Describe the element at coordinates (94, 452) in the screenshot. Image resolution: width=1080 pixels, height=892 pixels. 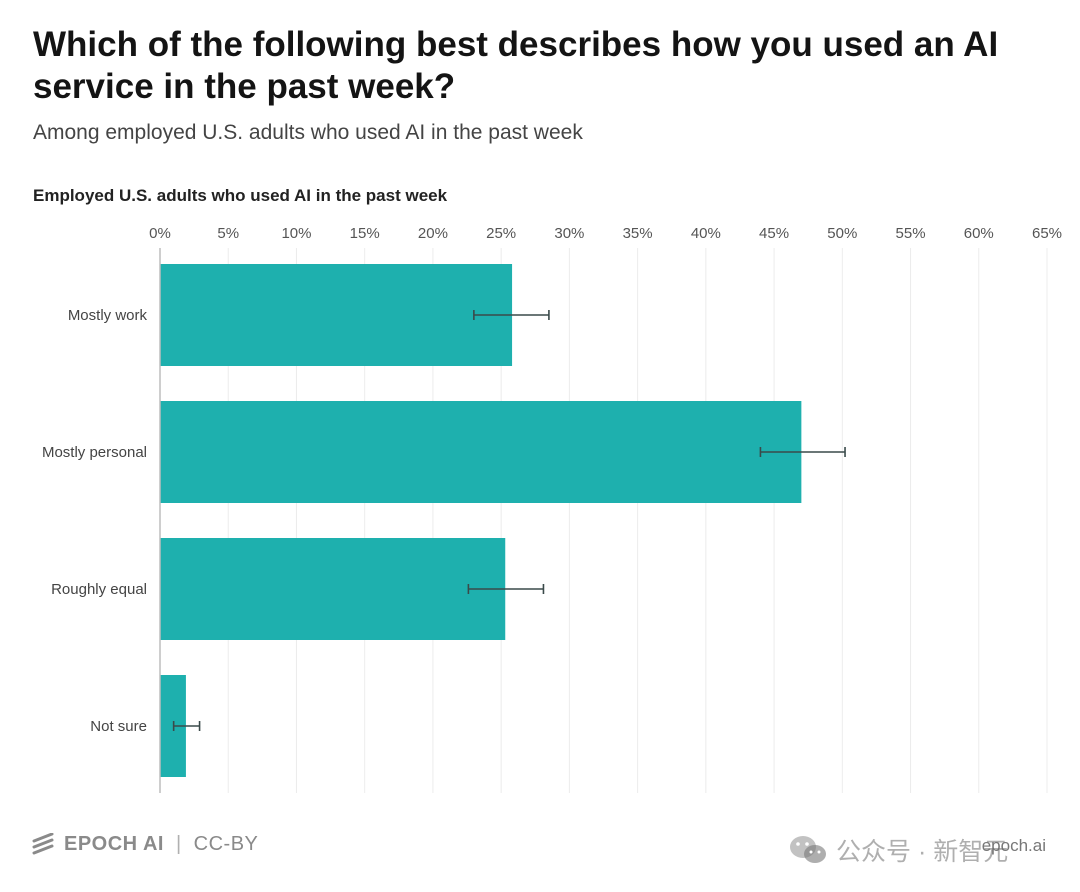
I see `category-label: Mostly personal` at that location.